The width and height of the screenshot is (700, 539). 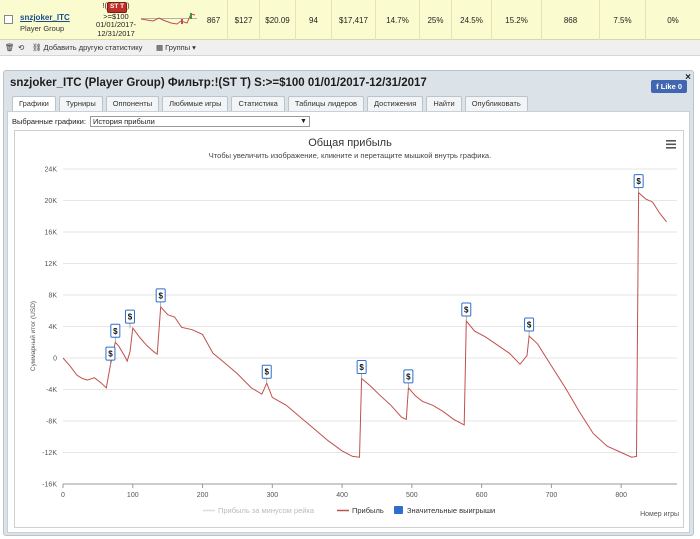 What do you see at coordinates (203, 495) in the screenshot?
I see `x-tick-label: 200` at bounding box center [203, 495].